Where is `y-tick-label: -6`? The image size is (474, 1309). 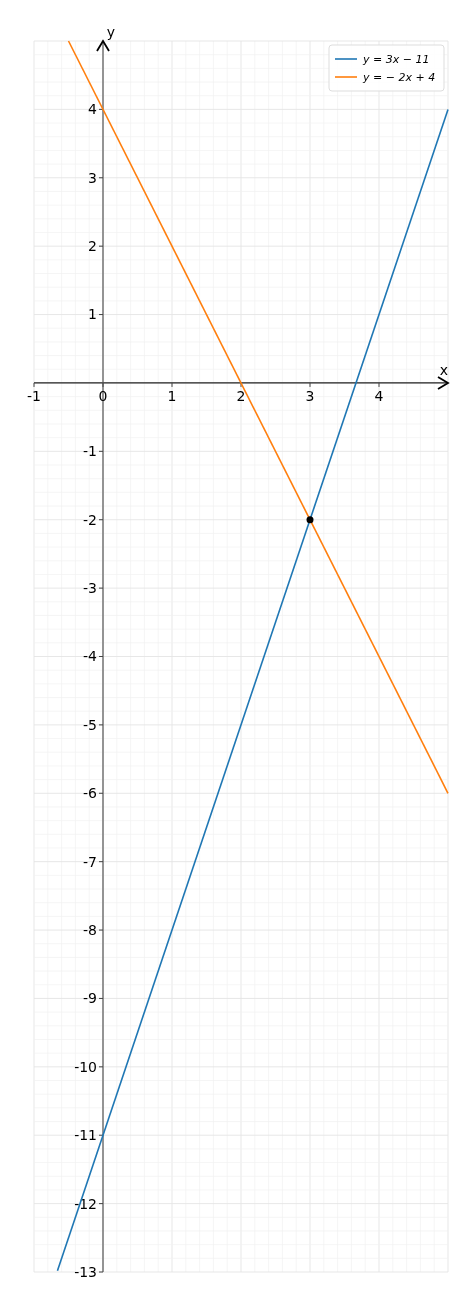
y-tick-label: -6 is located at coordinates (90, 793).